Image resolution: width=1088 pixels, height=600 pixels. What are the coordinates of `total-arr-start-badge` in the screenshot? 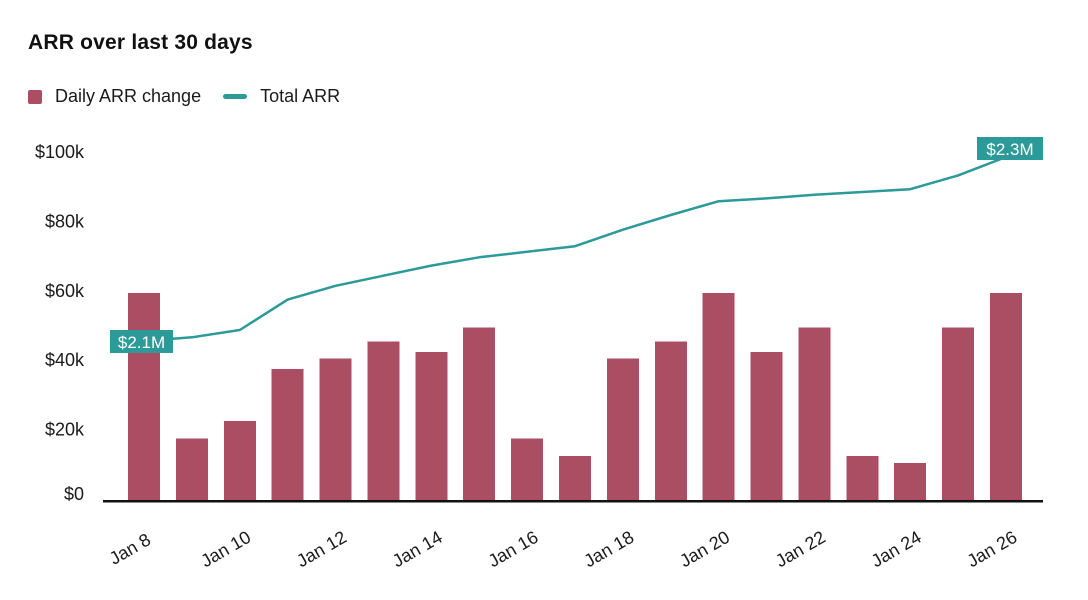 It's located at (141, 341).